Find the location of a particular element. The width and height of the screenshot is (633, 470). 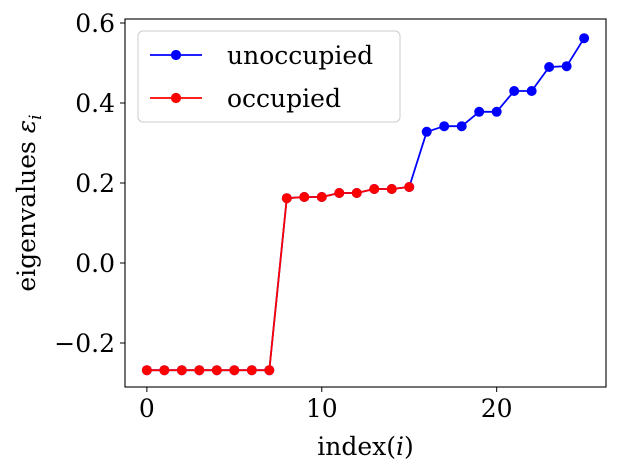

legend: unoccupied occupied is located at coordinates (269, 76).